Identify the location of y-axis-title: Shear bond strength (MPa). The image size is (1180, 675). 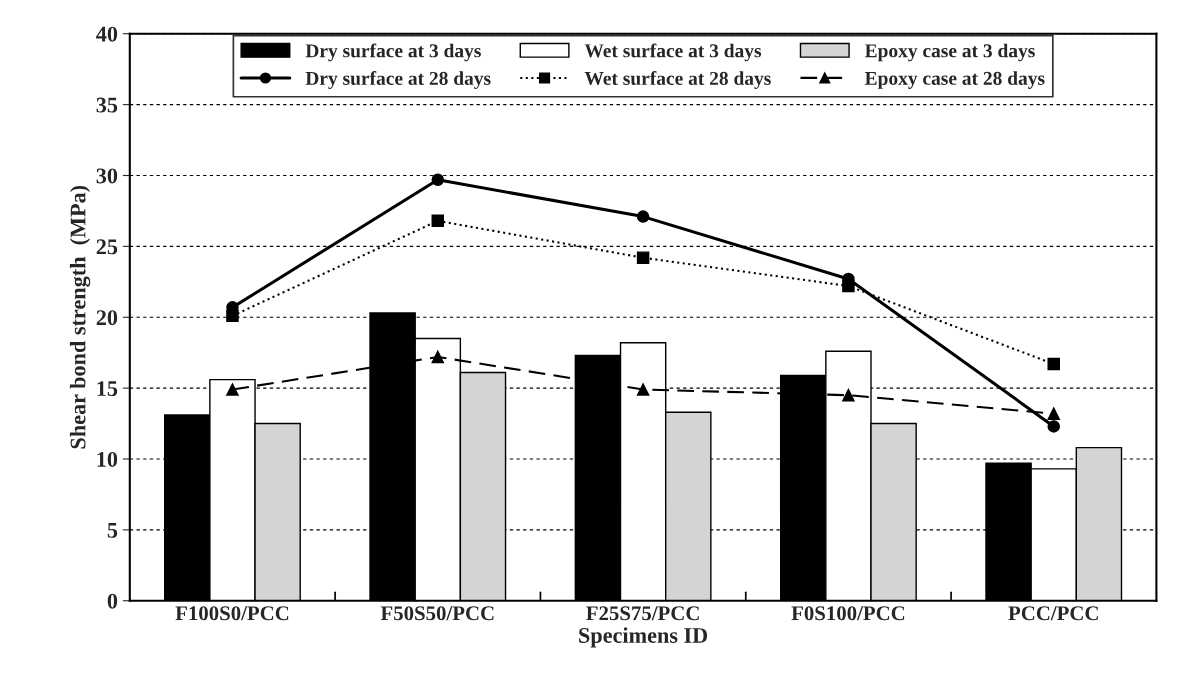
(80, 317).